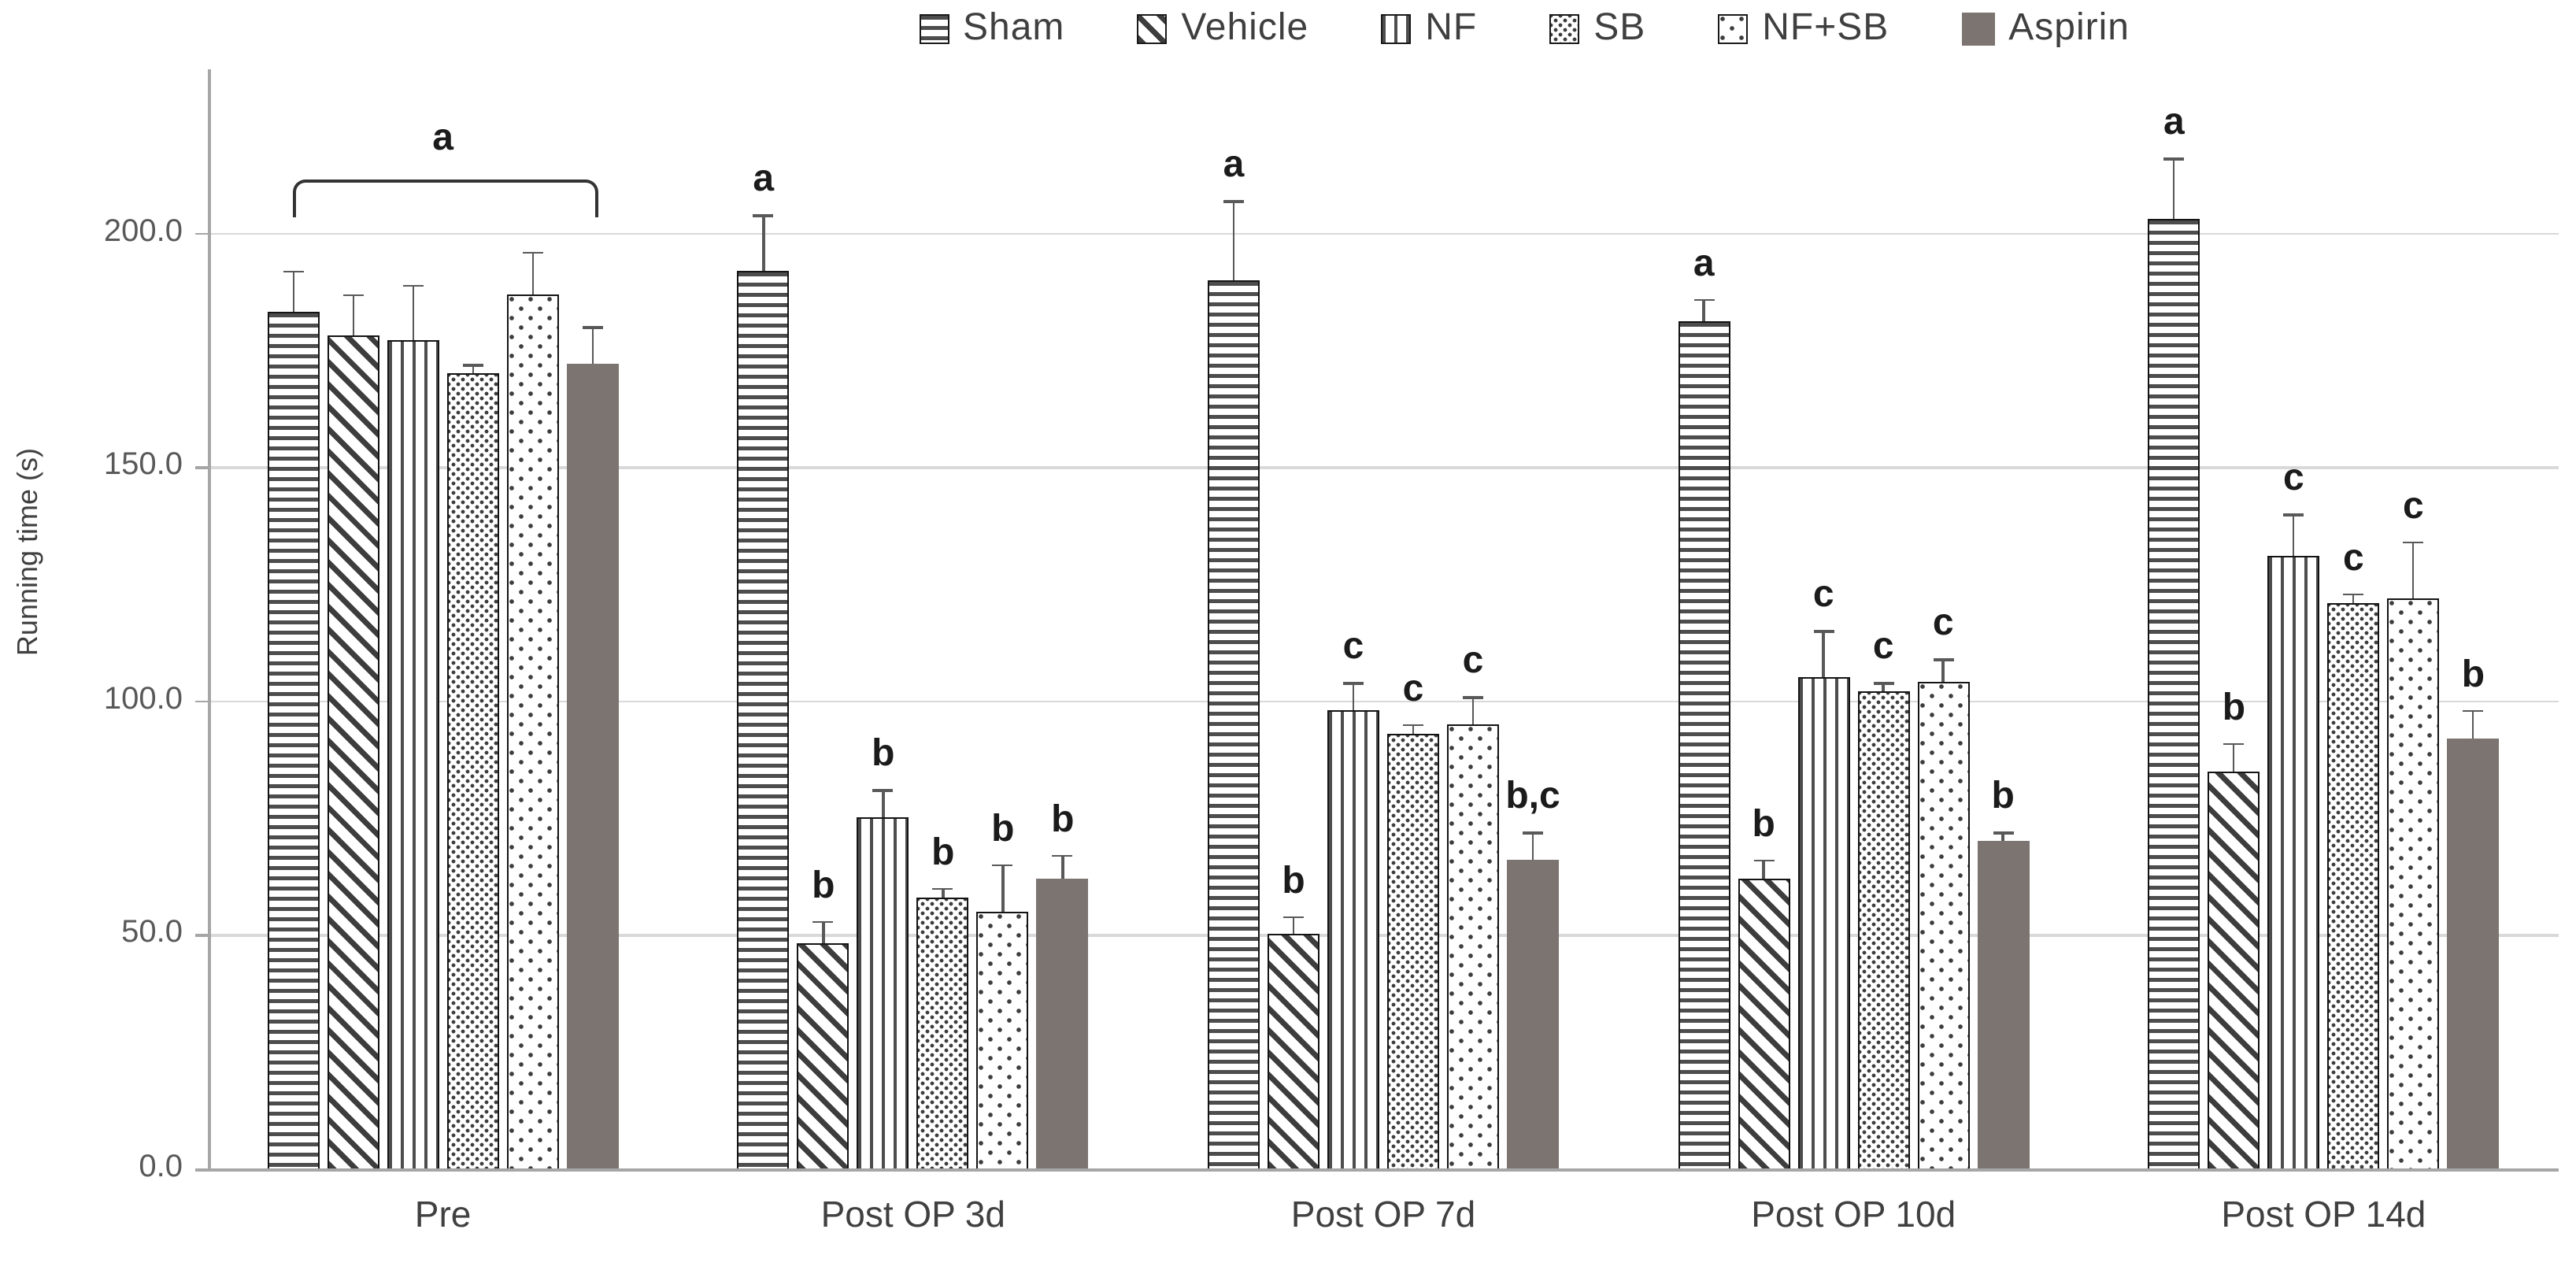 This screenshot has width=2576, height=1270. Describe the element at coordinates (1978, 28) in the screenshot. I see `legend-swatch-aspirin-icon` at that location.